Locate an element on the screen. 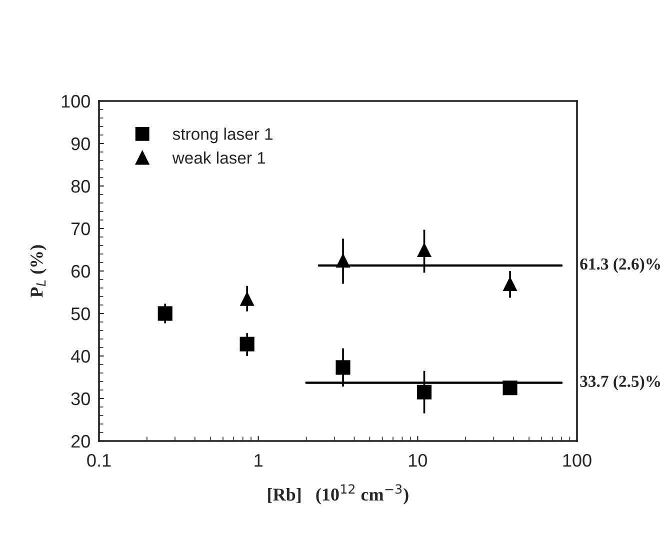 The height and width of the screenshot is (554, 670). y-tick-label: 60 is located at coordinates (81, 271).